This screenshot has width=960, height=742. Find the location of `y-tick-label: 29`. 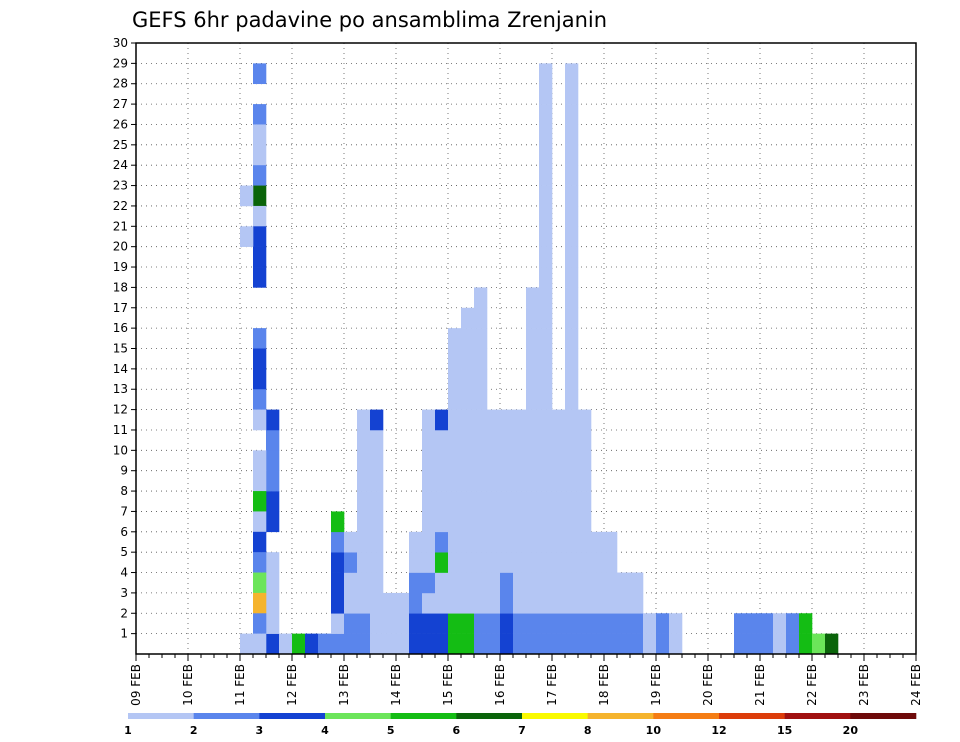

y-tick-label: 29 is located at coordinates (120, 63).